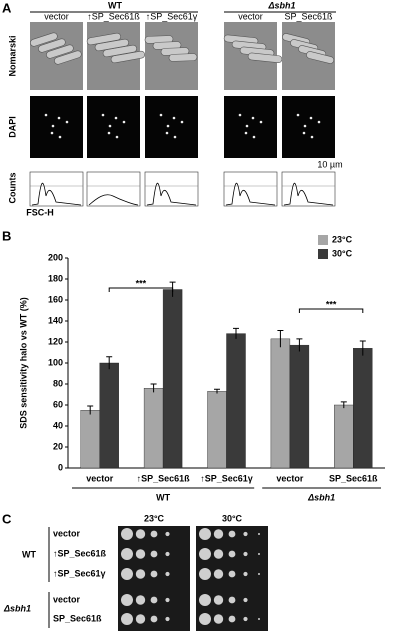 The height and width of the screenshot is (633, 401). What do you see at coordinates (58, 425) in the screenshot?
I see `y-tick-label: 40` at bounding box center [58, 425].